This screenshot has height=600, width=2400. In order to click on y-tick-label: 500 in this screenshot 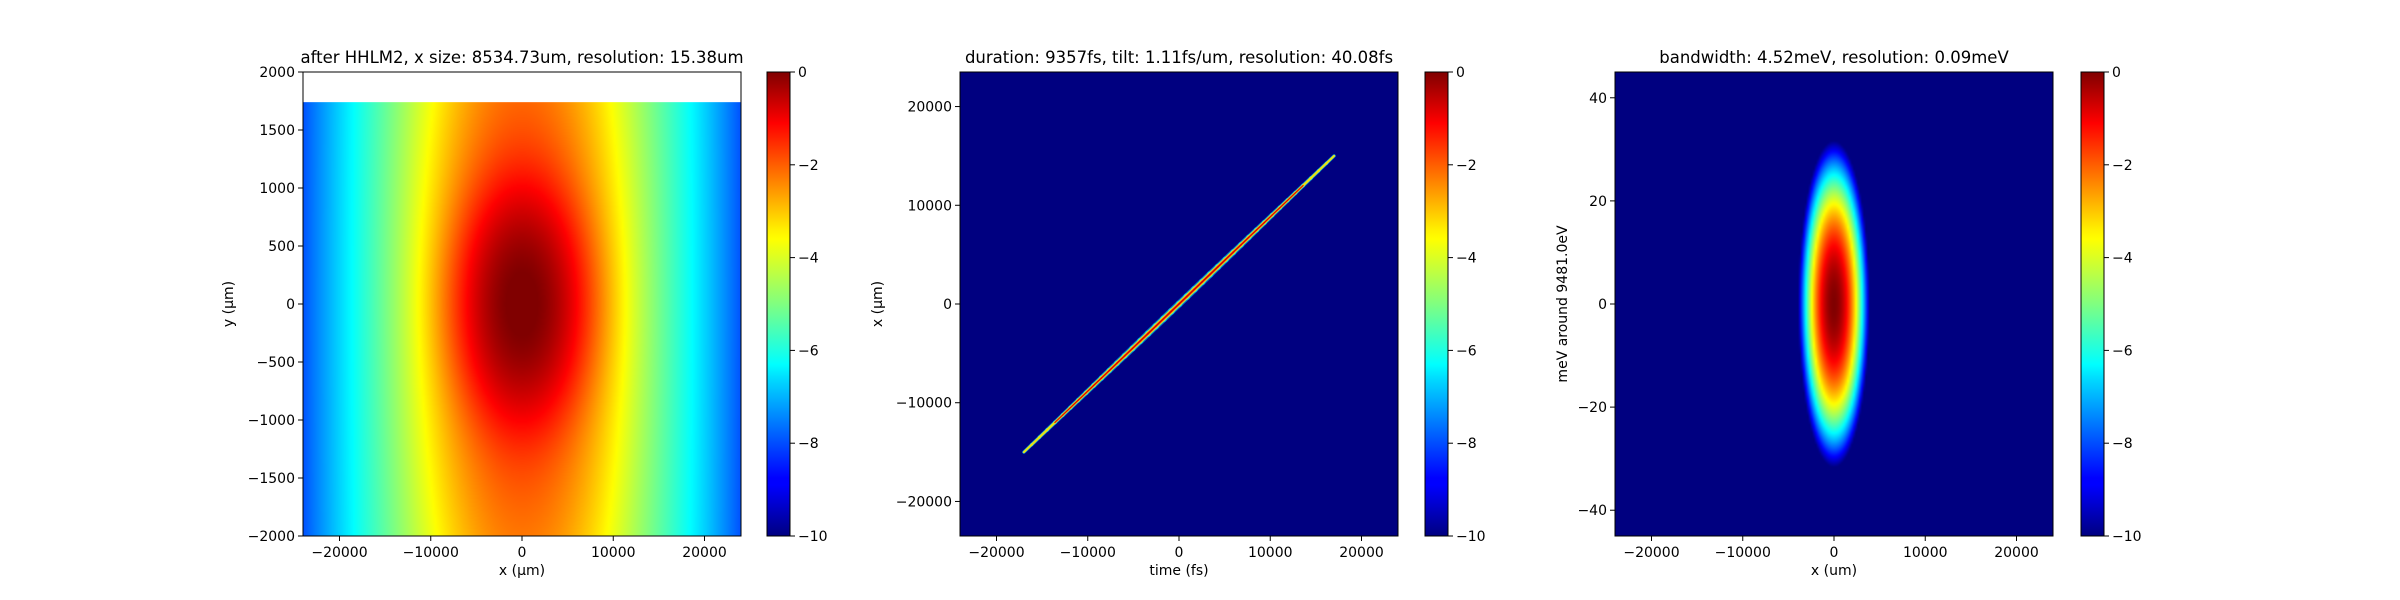, I will do `click(281, 247)`.